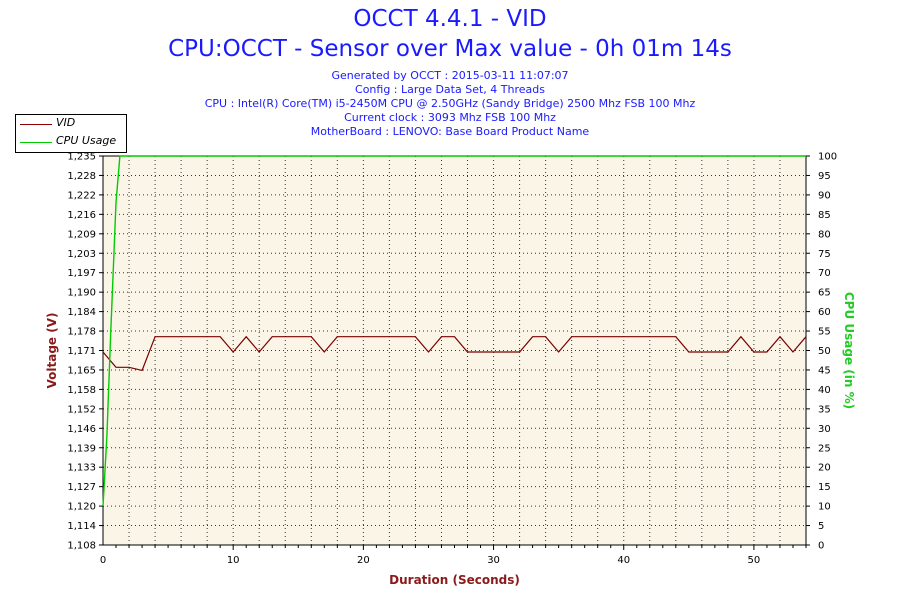 The height and width of the screenshot is (600, 900). I want to click on legend-label-cpu-usage: CPU Usage, so click(86, 140).